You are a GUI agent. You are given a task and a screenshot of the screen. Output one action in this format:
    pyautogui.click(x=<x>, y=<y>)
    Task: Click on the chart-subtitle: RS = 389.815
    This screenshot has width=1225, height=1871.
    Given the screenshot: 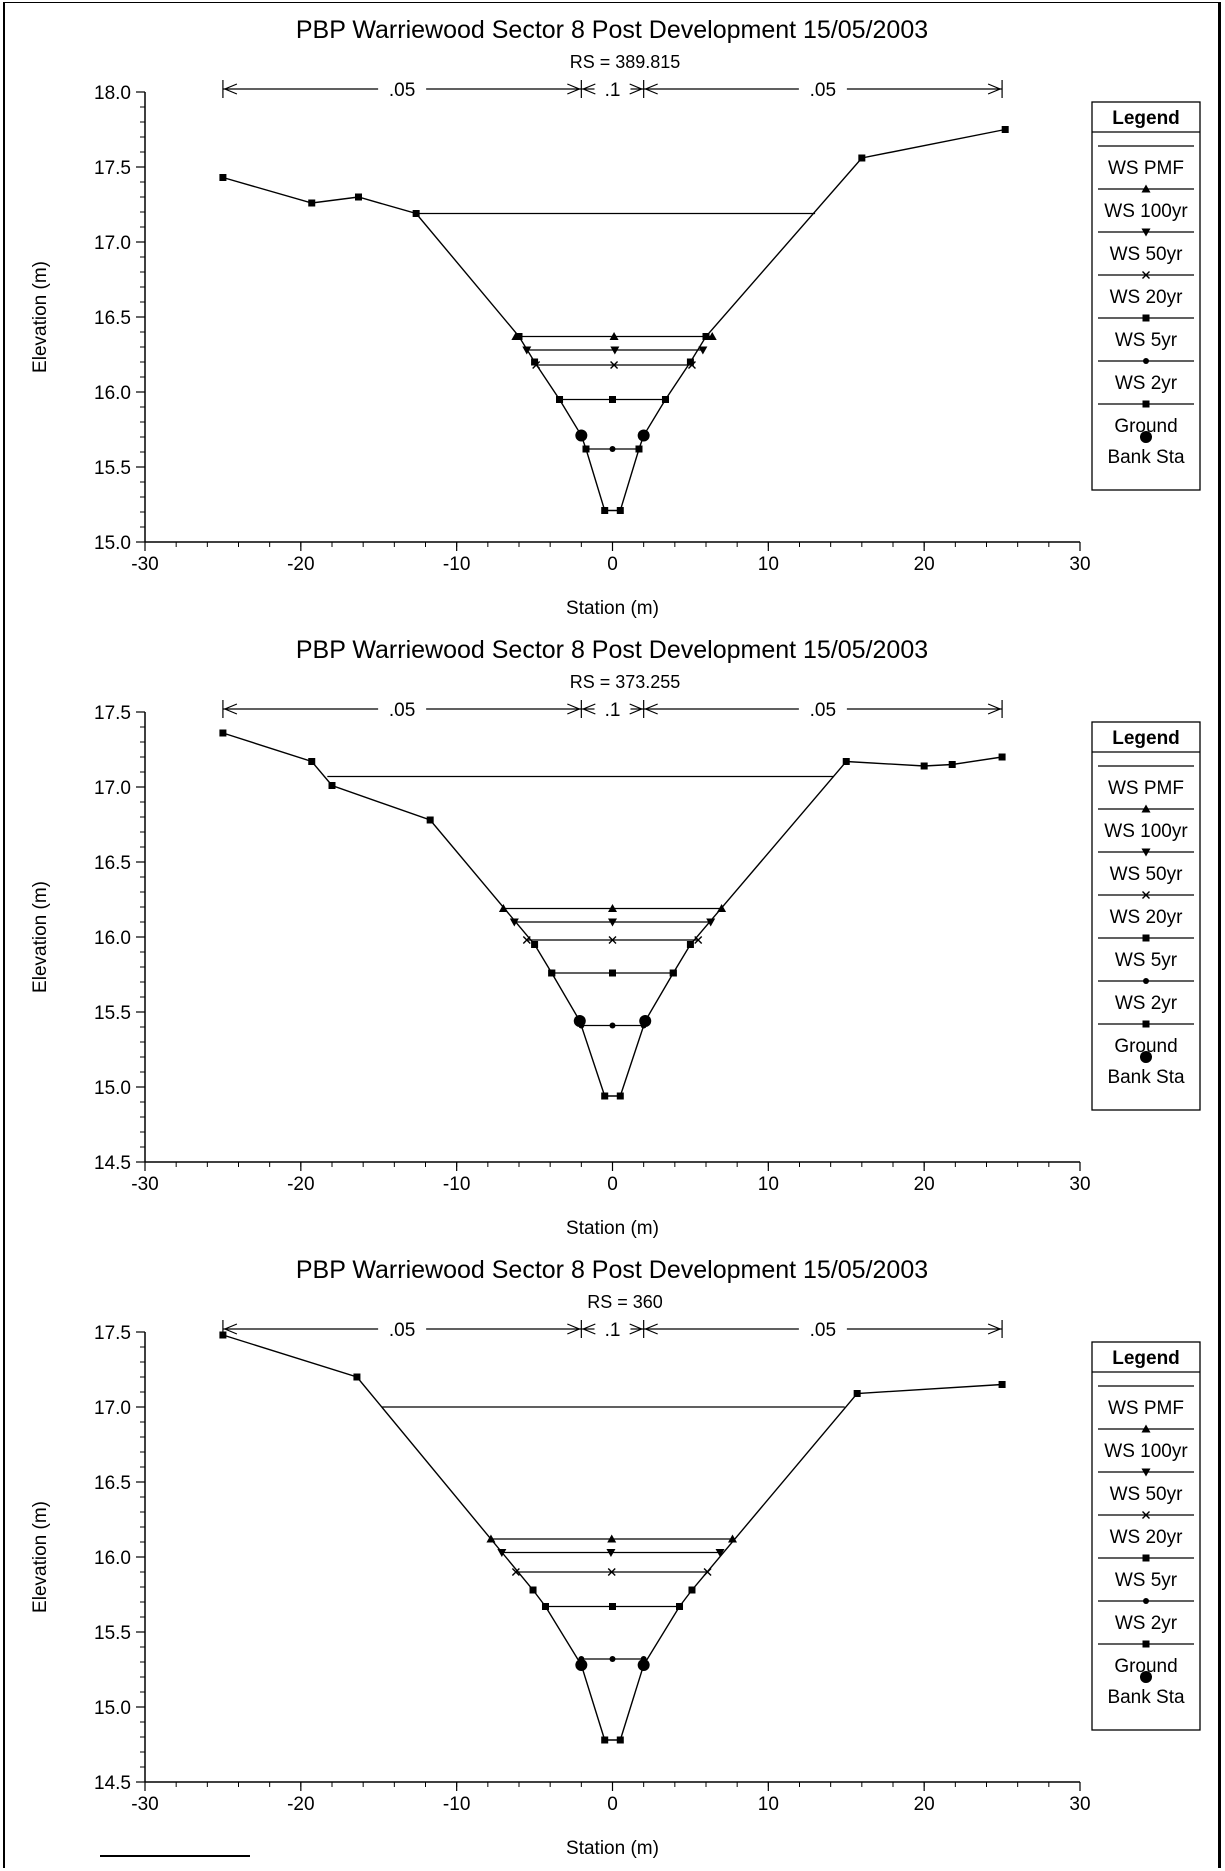 What is the action you would take?
    pyautogui.click(x=625, y=62)
    